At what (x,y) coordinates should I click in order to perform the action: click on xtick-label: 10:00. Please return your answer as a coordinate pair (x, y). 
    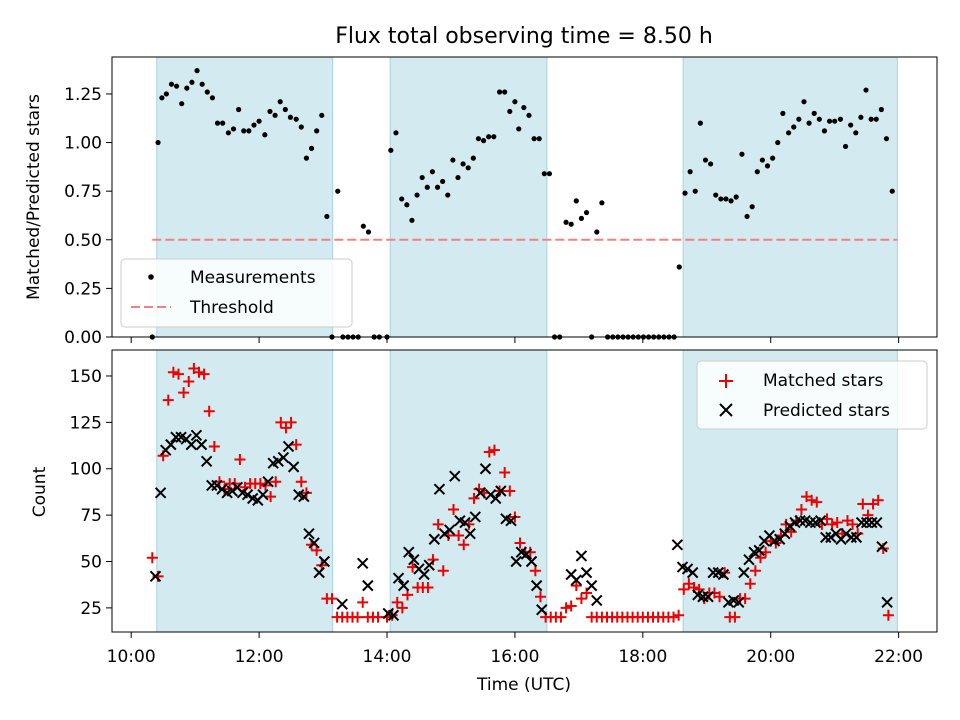
    Looking at the image, I should click on (131, 657).